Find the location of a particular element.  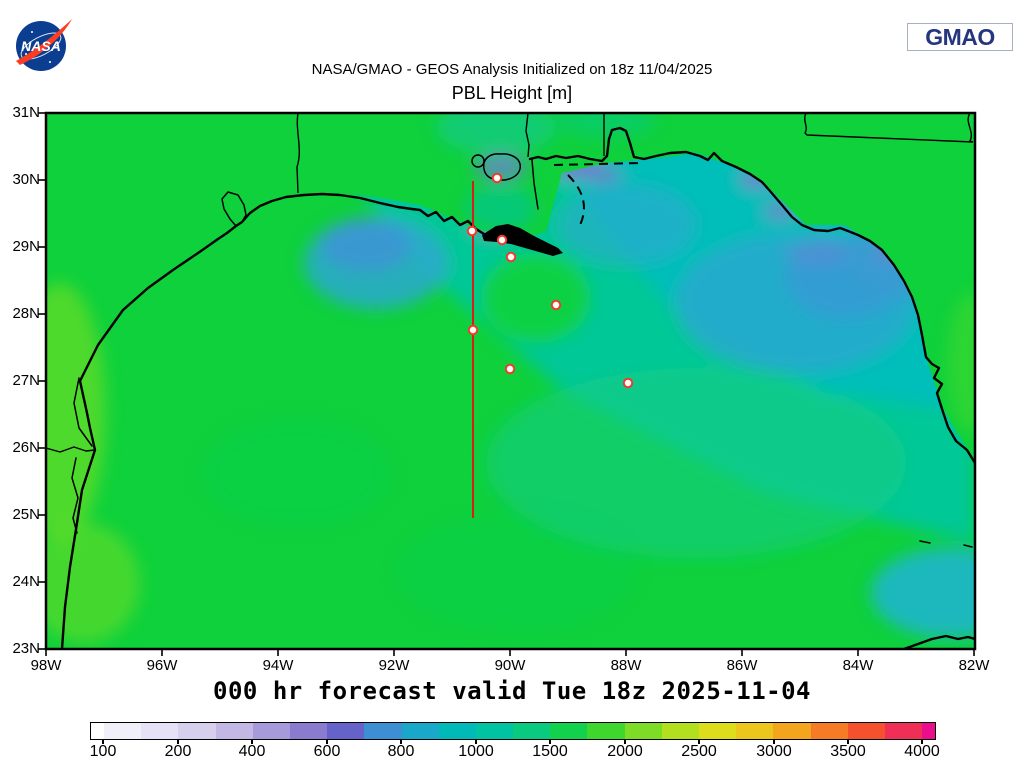

colorbar-label: 600 is located at coordinates (327, 751).